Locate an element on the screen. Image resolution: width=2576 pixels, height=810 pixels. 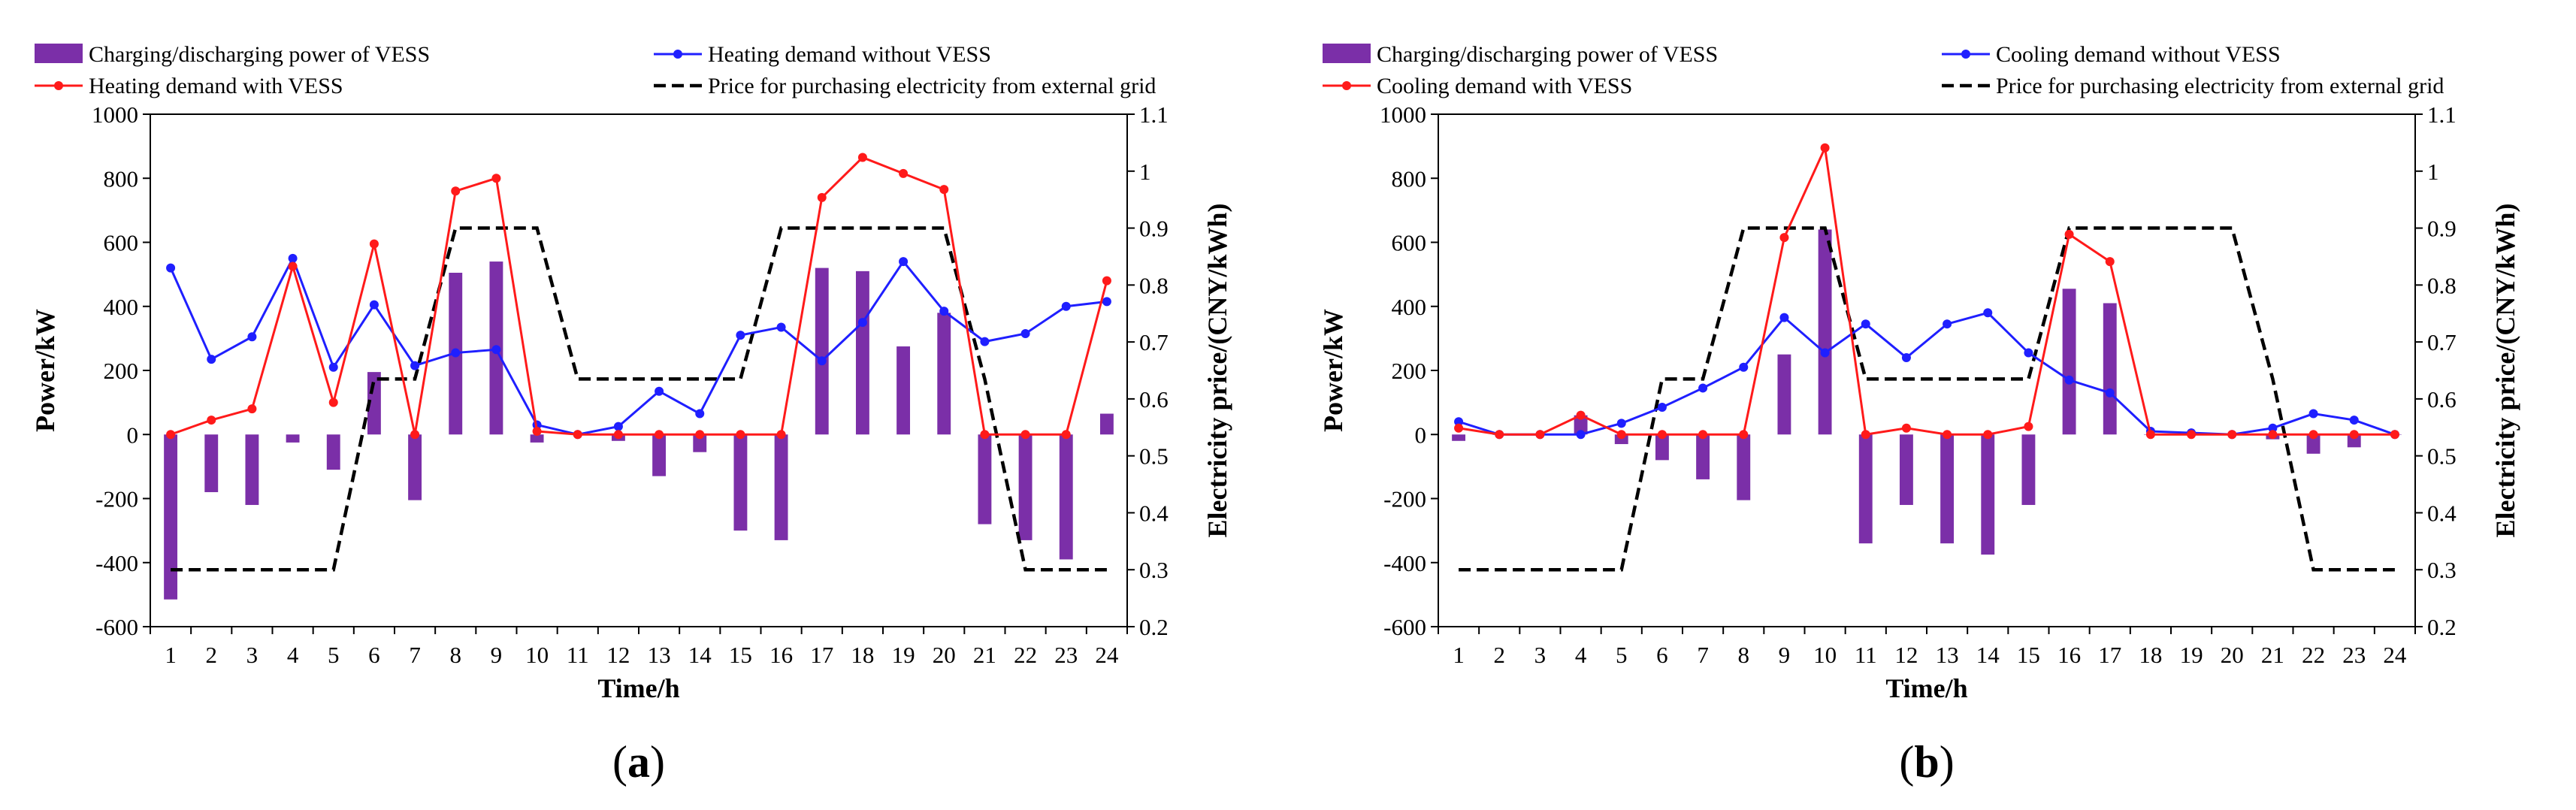
chart-a-xlabel: Time/h is located at coordinates (638, 688).